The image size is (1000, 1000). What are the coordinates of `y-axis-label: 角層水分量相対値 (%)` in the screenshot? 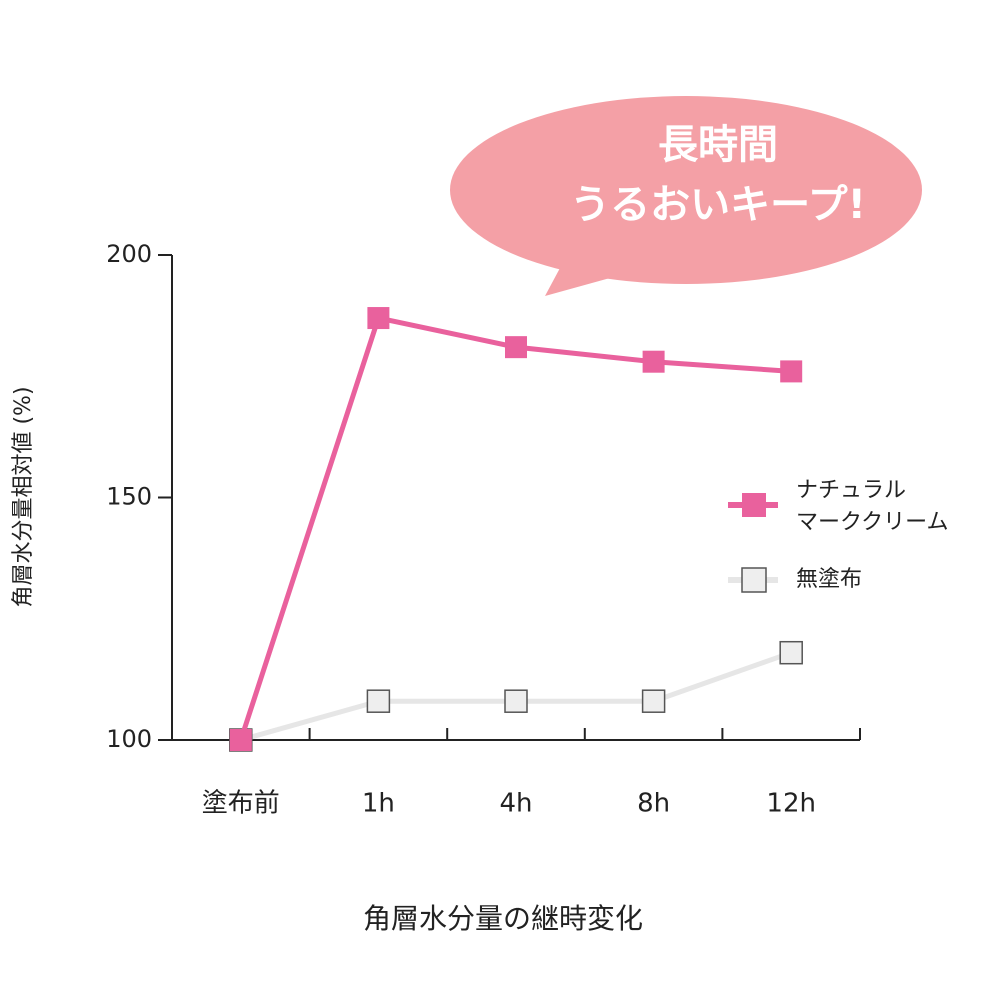 It's located at (23, 496).